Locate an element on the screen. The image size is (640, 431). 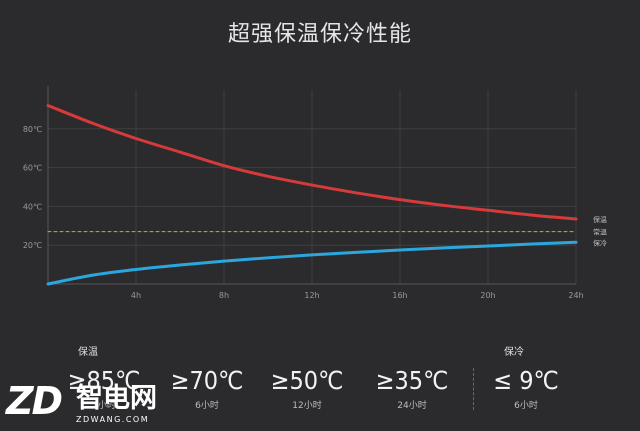
x-tick-label: 8h is located at coordinates (224, 295).